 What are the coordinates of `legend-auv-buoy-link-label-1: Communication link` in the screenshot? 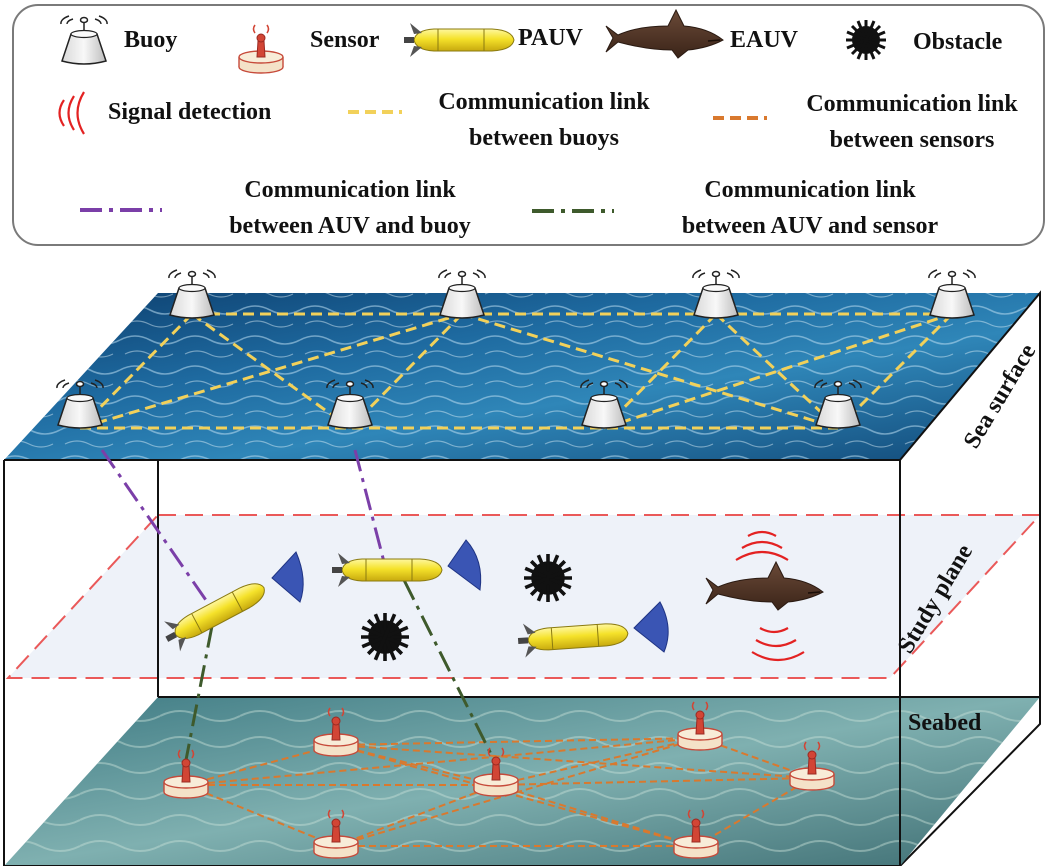 It's located at (350, 190).